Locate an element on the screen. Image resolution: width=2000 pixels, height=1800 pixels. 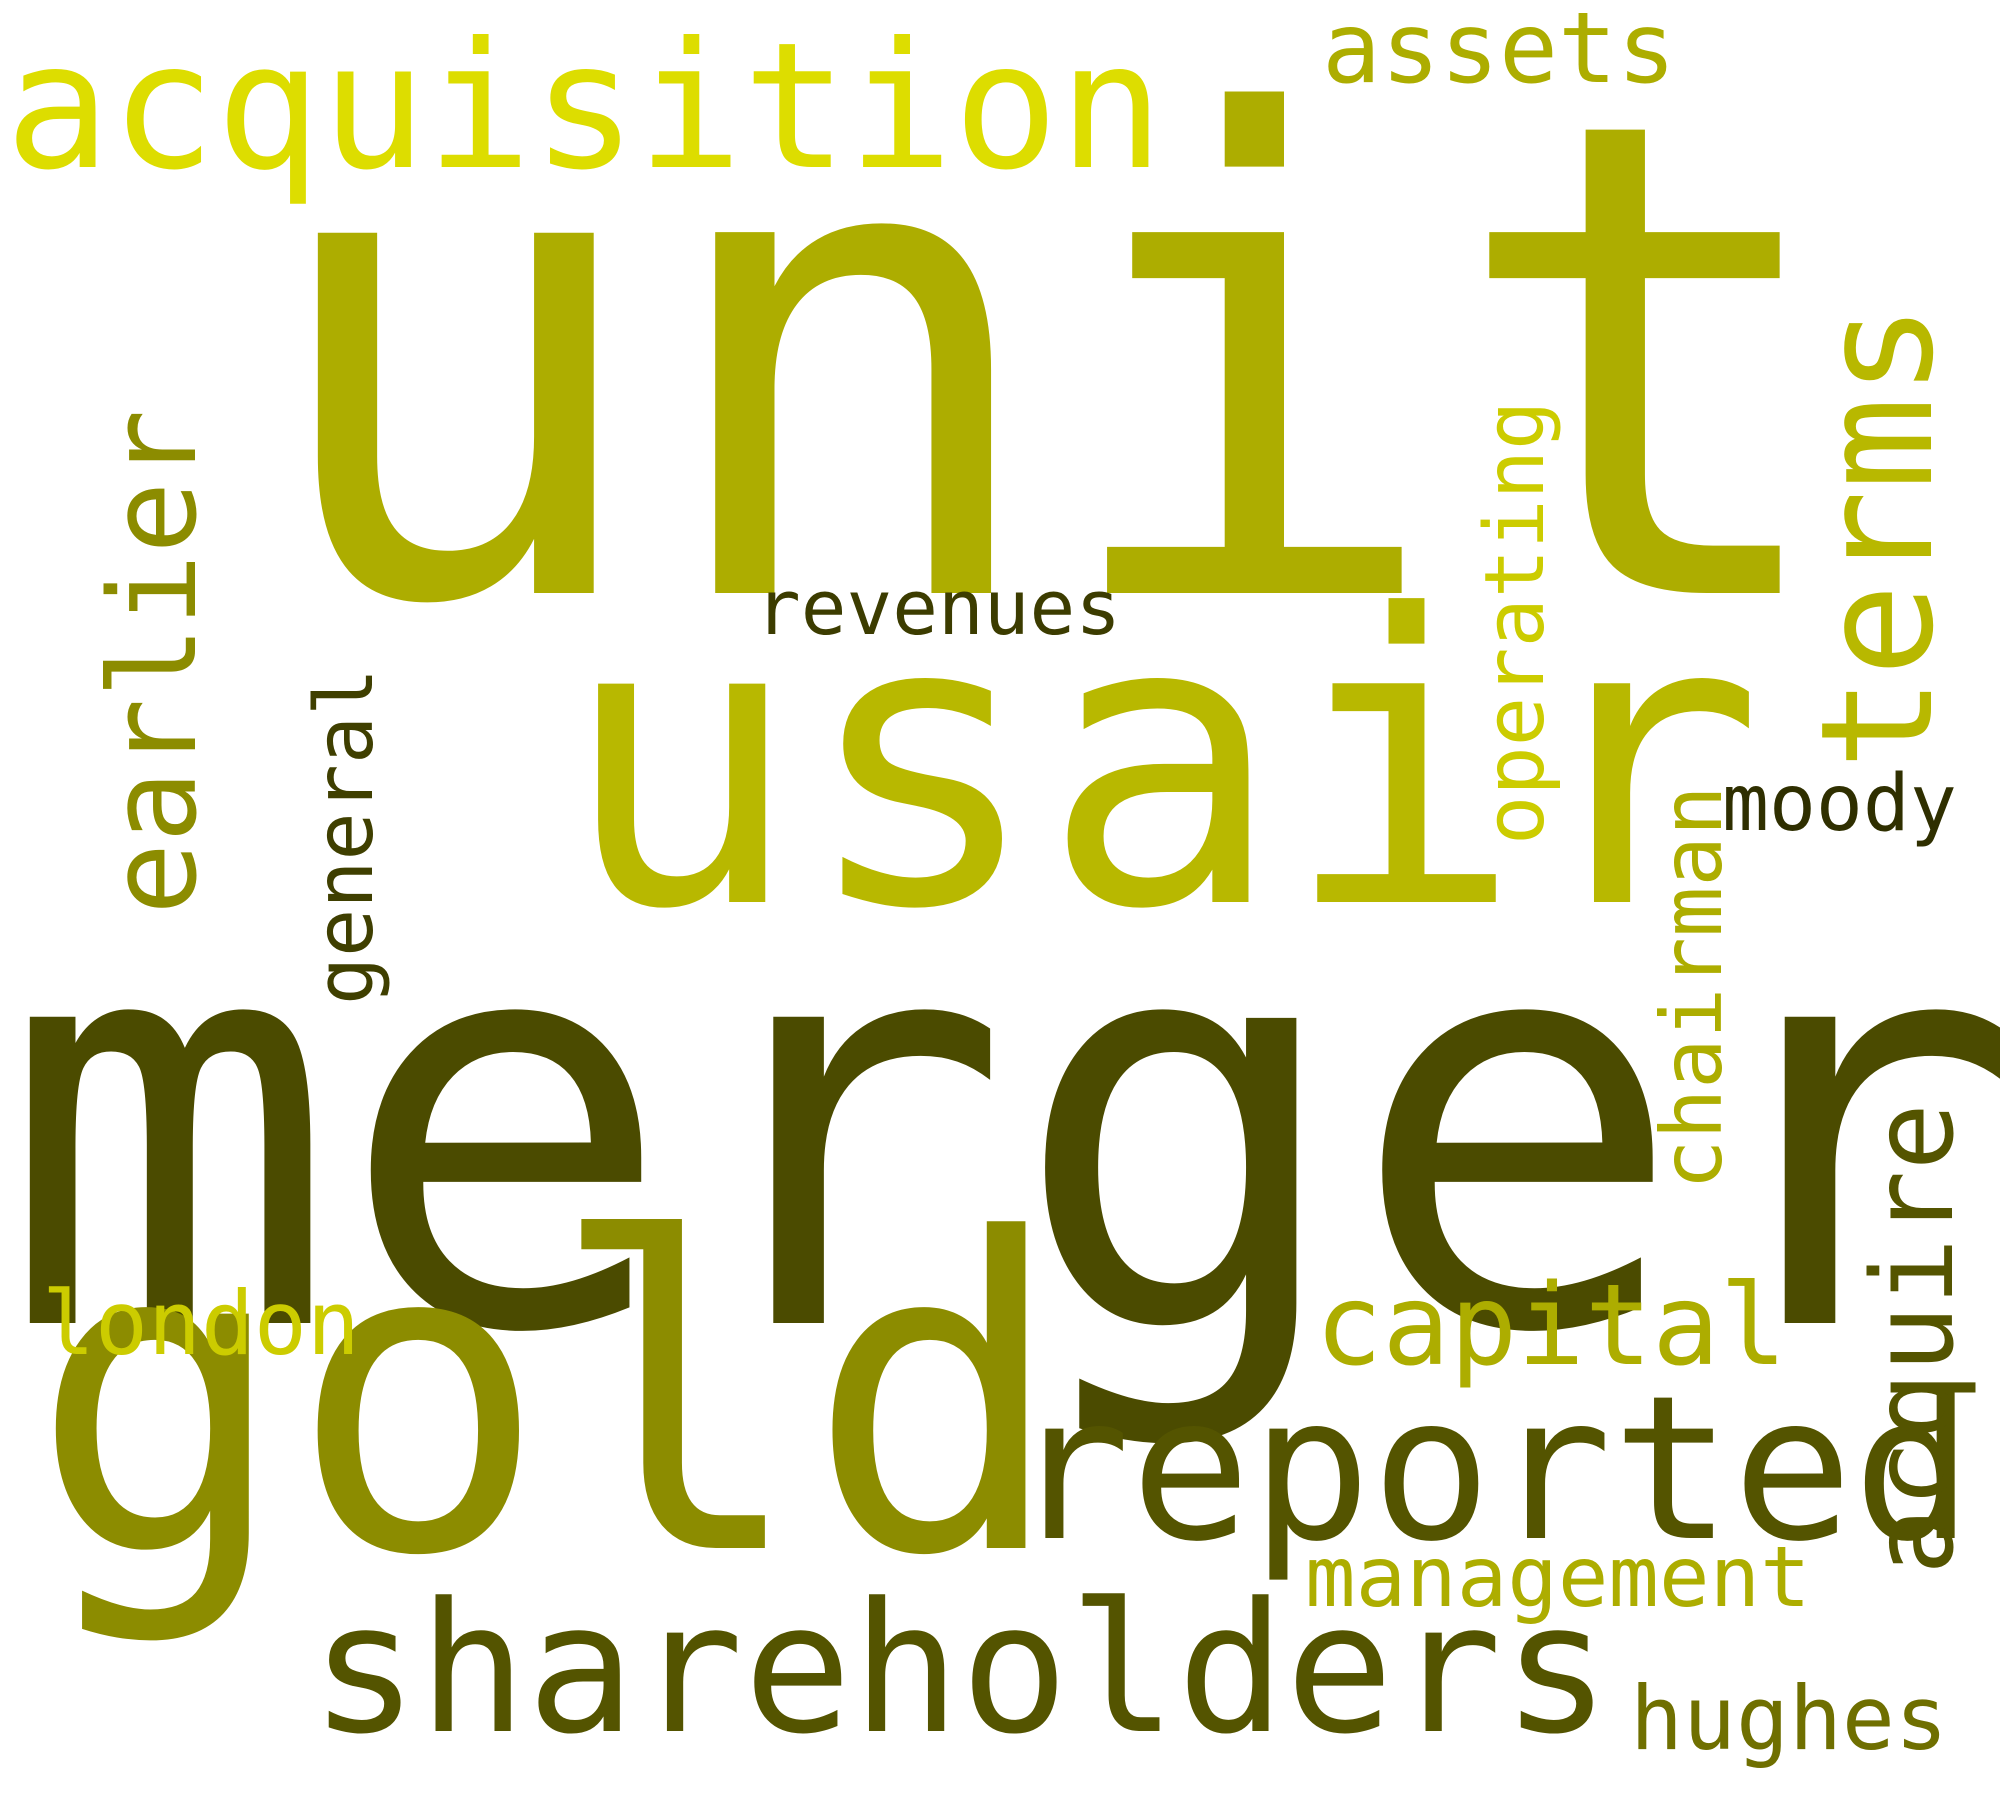
word-gold: gold is located at coordinates (548, 1400).